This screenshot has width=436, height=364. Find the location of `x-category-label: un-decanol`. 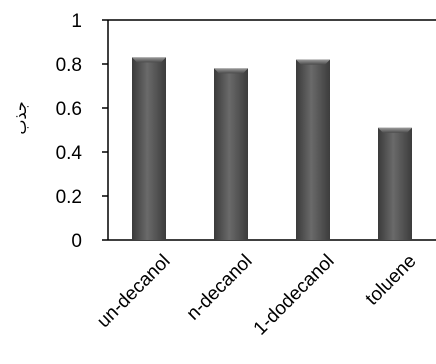

x-category-label: un-decanol is located at coordinates (133, 291).